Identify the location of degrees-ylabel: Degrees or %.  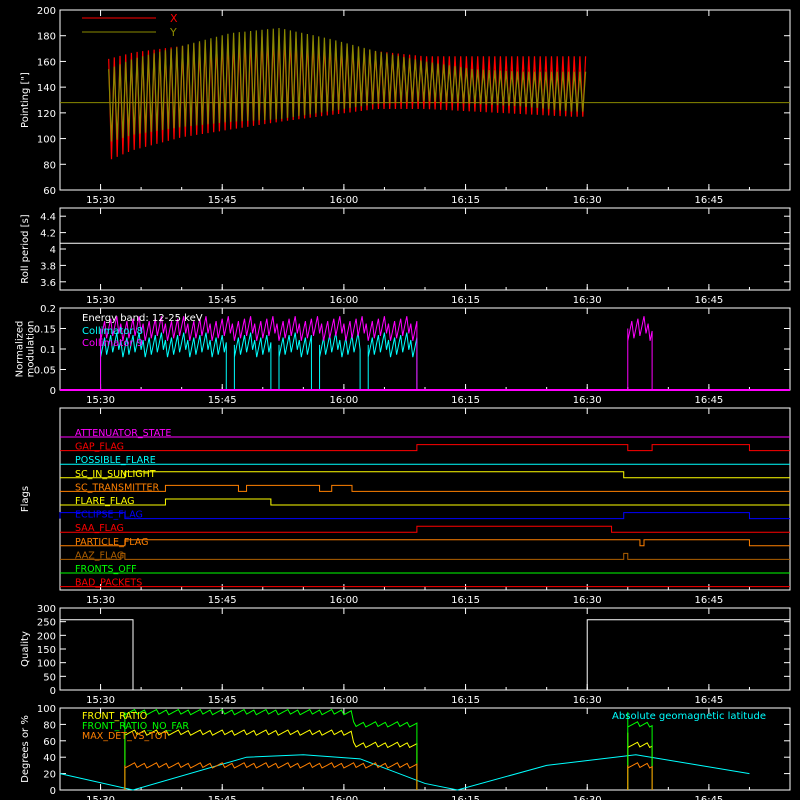
(25, 749).